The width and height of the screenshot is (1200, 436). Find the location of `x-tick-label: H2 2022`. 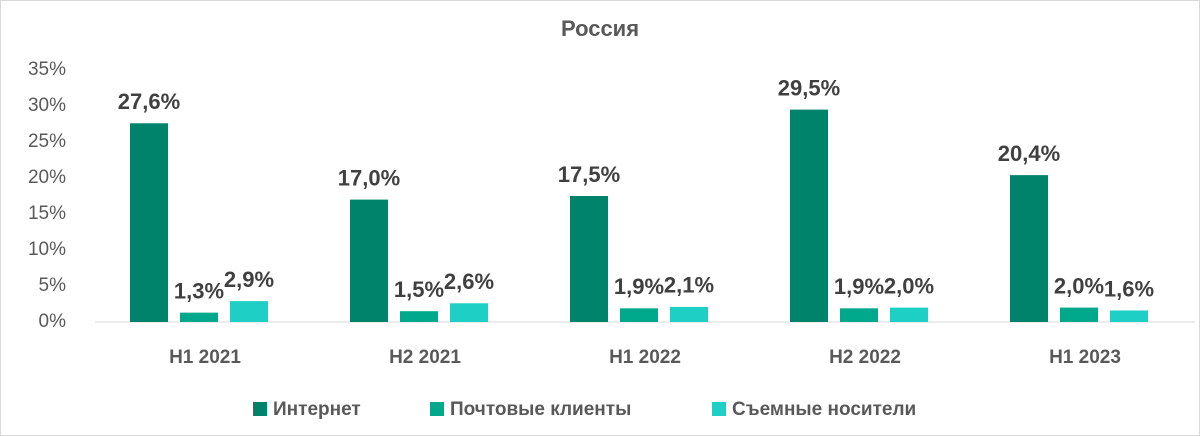

x-tick-label: H2 2022 is located at coordinates (865, 357).